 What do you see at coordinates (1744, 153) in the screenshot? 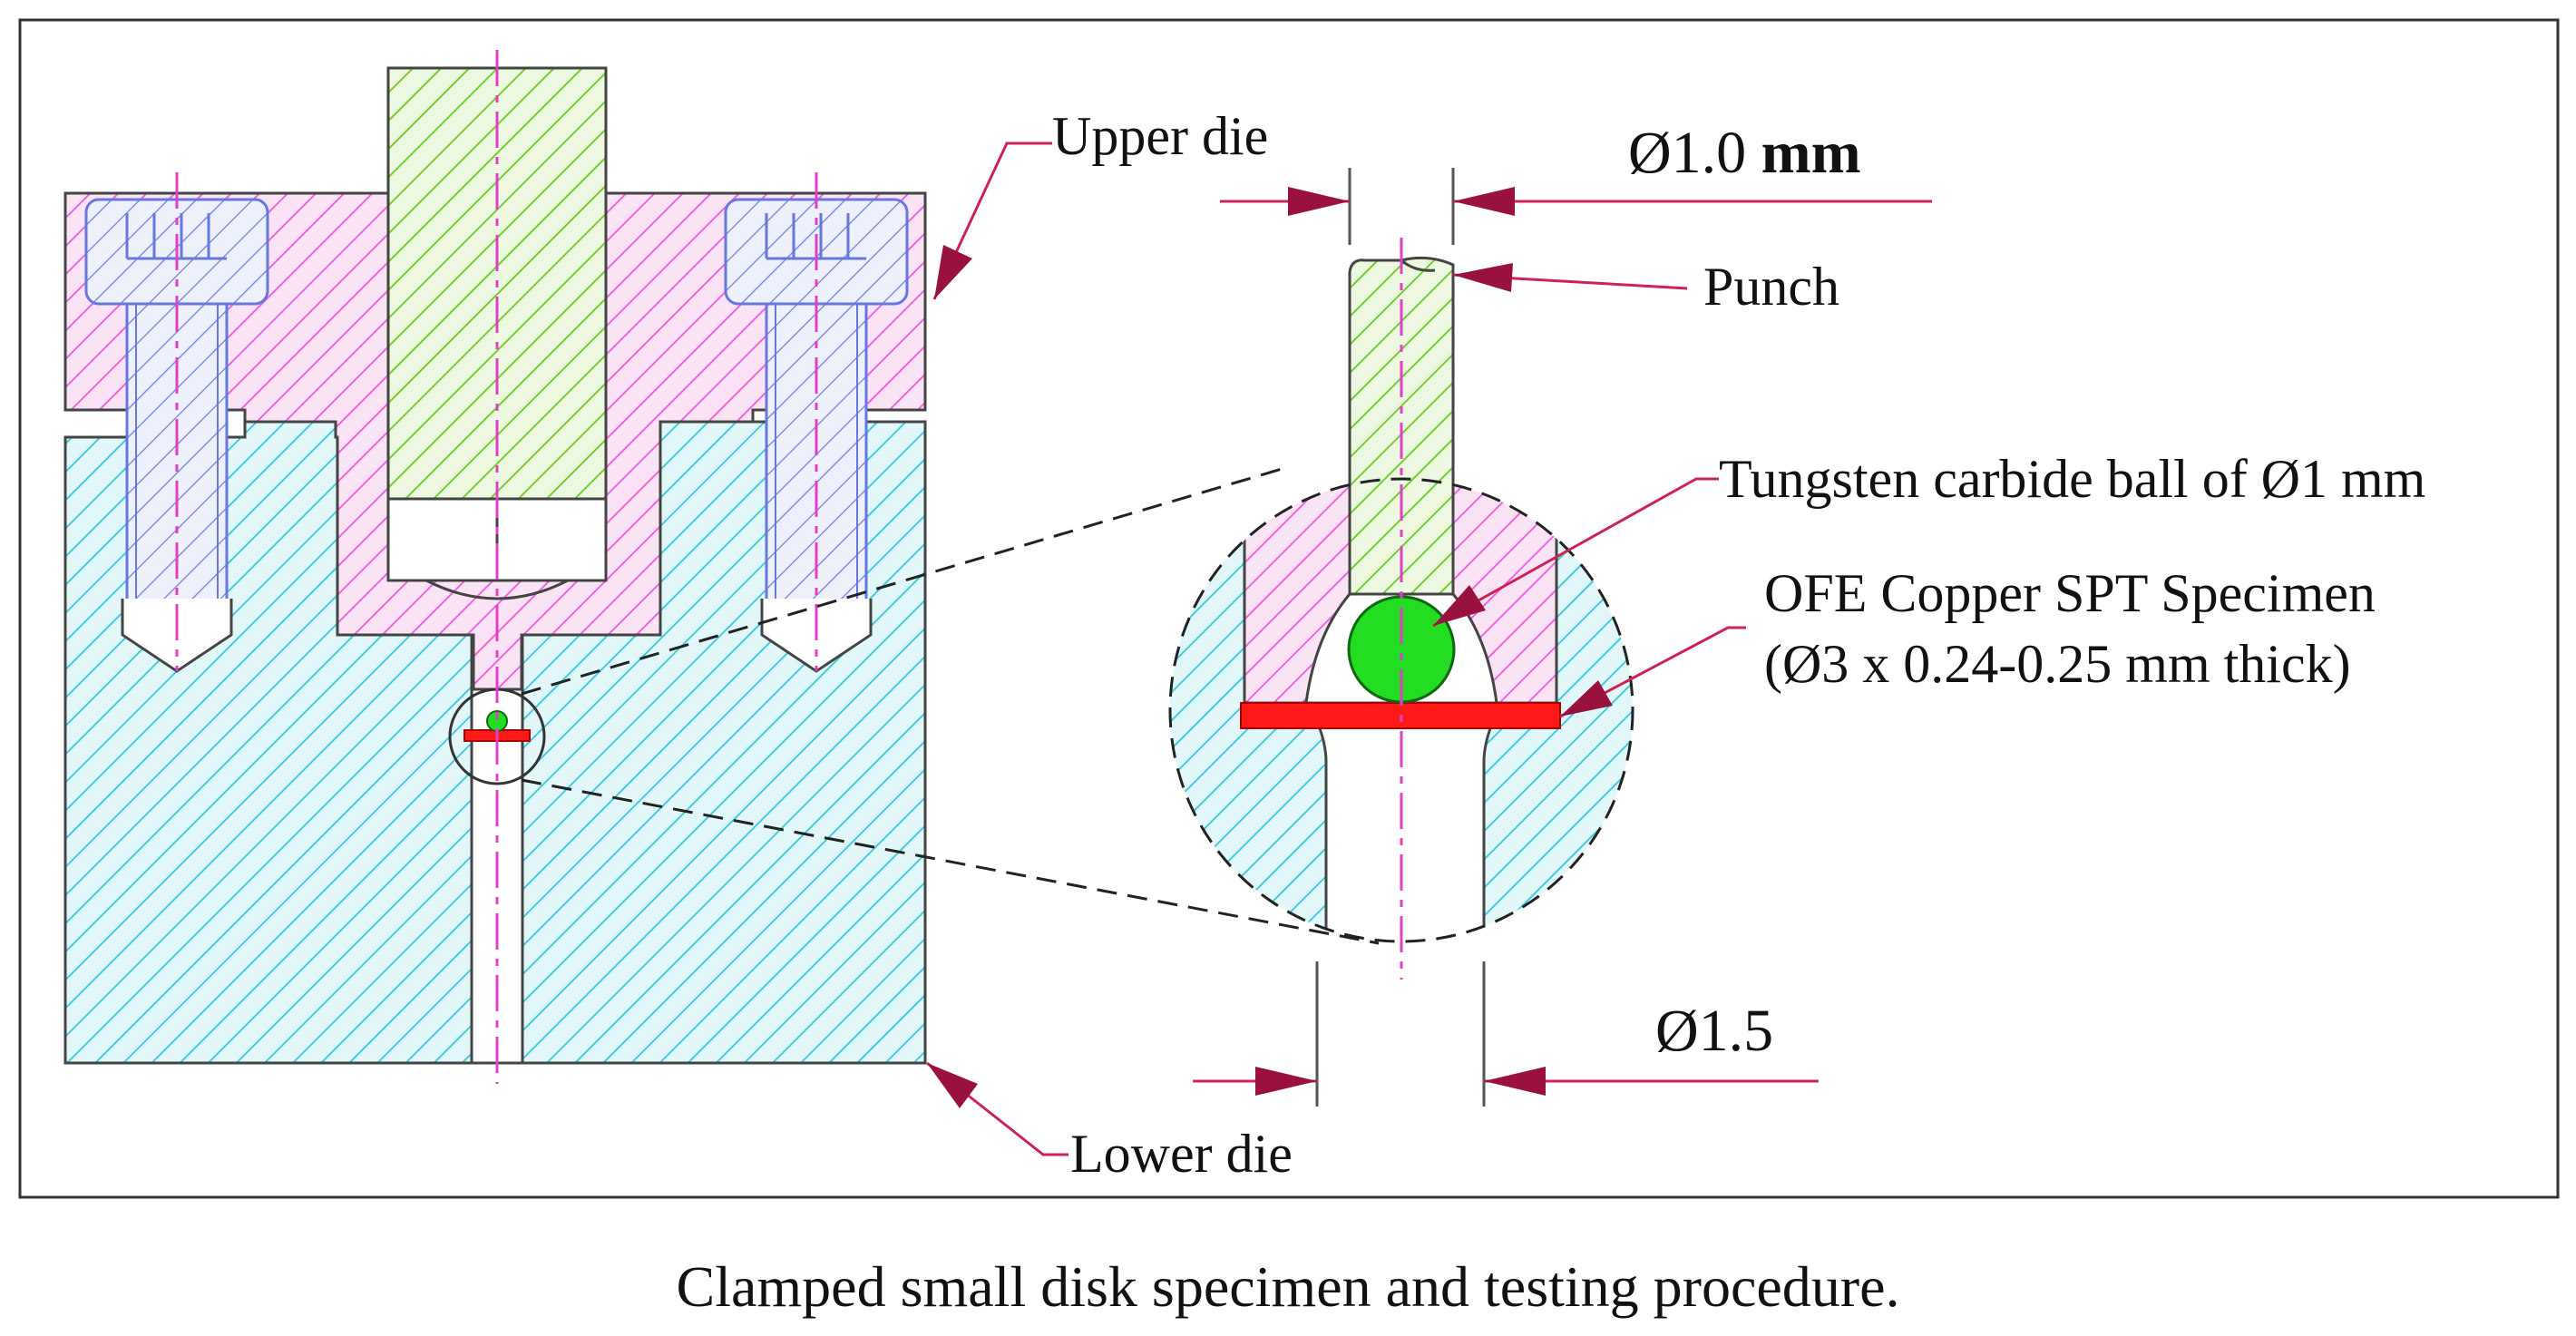
I see `dimension-top-label: Ø1.0 mm` at bounding box center [1744, 153].